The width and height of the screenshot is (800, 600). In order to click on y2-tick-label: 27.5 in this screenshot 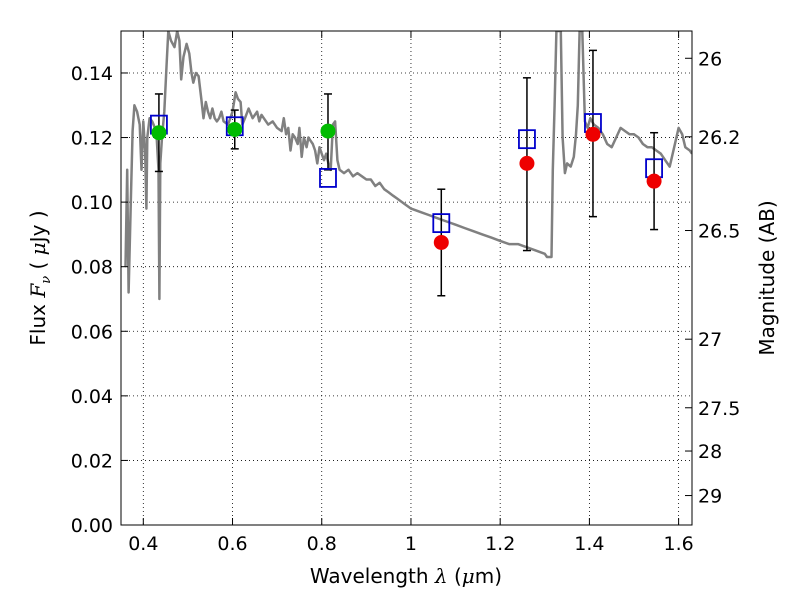, I will do `click(719, 409)`.